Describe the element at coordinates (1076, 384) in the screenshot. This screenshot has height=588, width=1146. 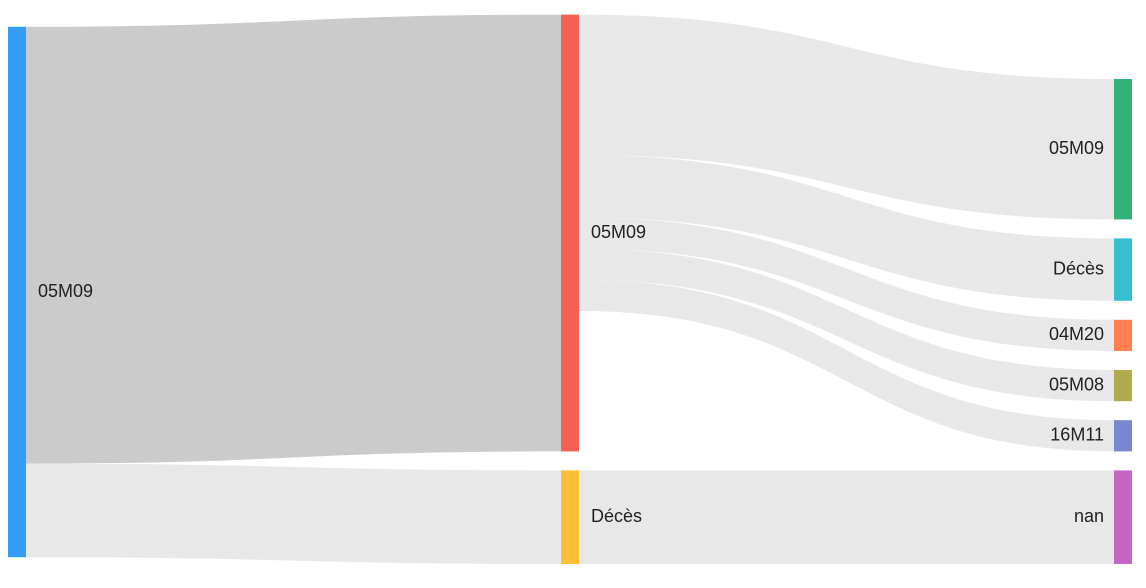
I see `node-label: 05M08` at that location.